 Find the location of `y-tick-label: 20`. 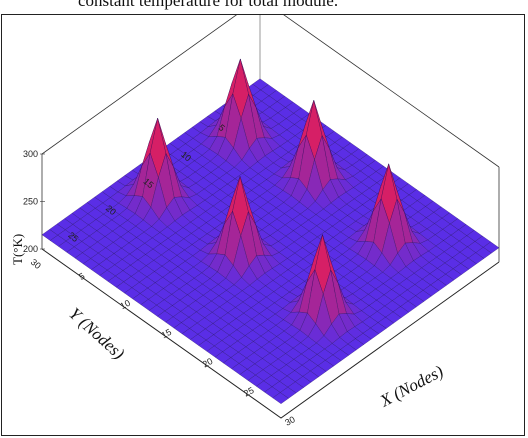

y-tick-label: 20 is located at coordinates (111, 210).